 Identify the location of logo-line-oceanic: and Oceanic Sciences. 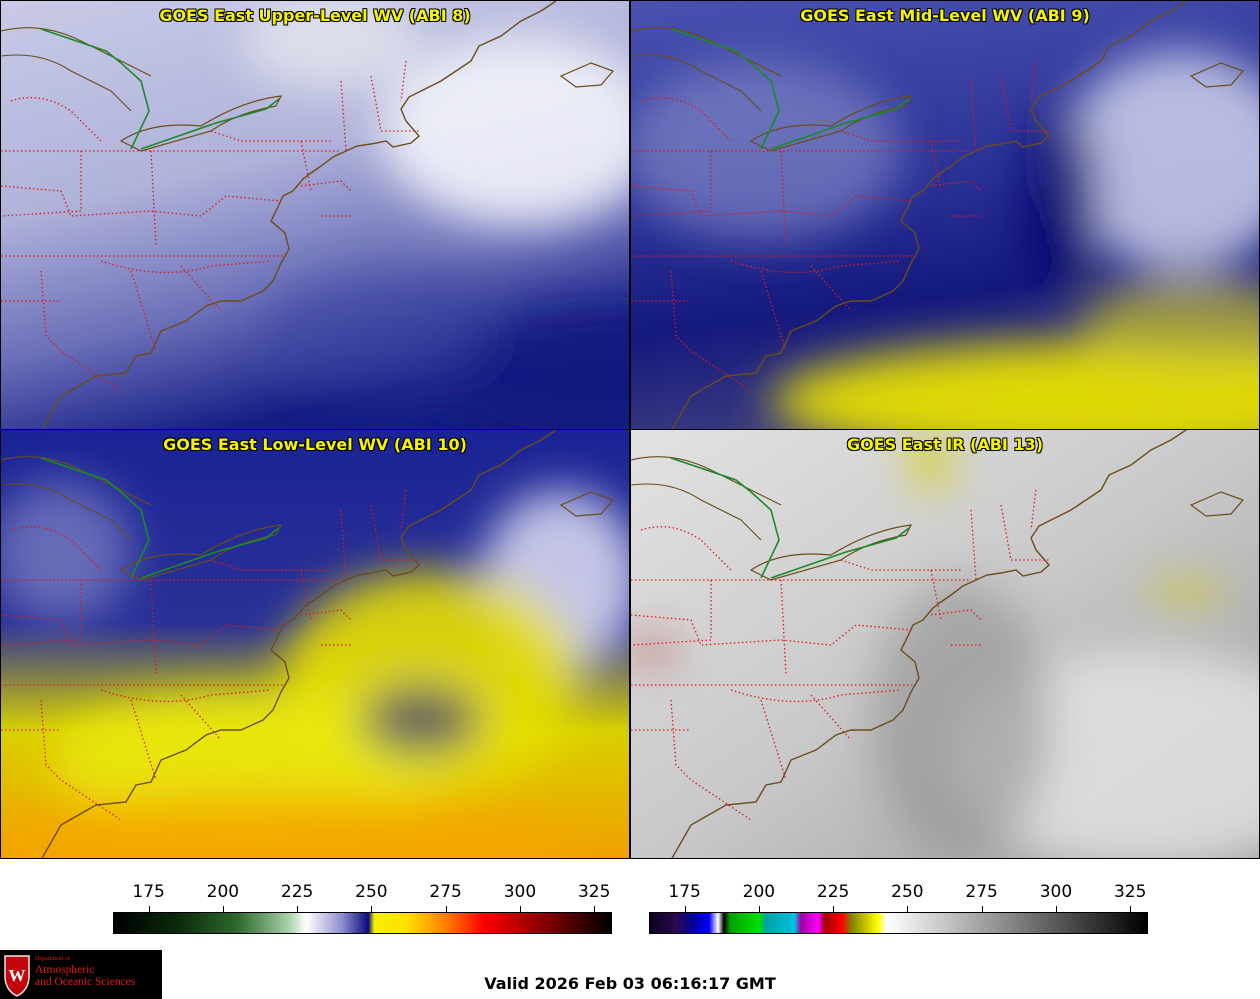
(85, 982).